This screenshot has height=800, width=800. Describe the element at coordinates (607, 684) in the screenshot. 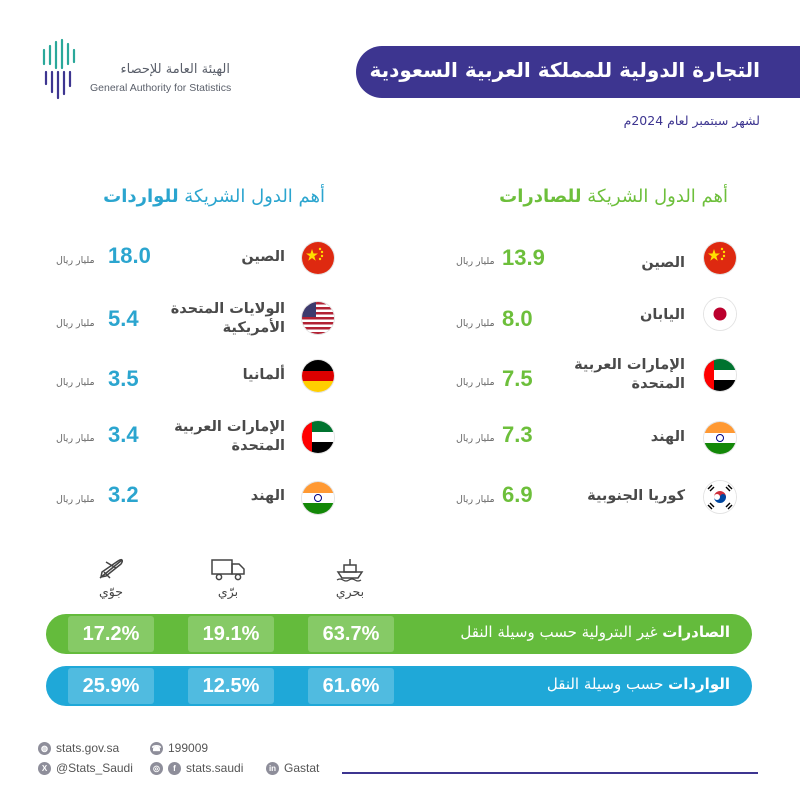

I see `imports-bar-label-rest: حسب وسيلة النقل` at that location.